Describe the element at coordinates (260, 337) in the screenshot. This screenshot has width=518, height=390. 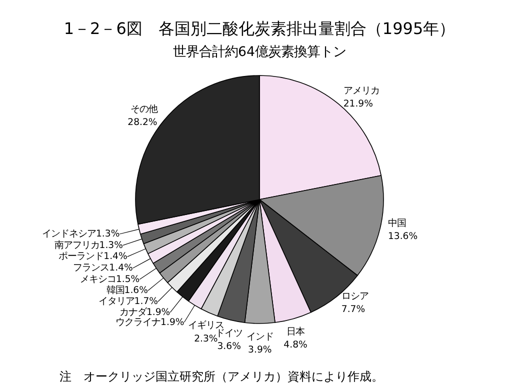
I see `slice-label: インド` at that location.